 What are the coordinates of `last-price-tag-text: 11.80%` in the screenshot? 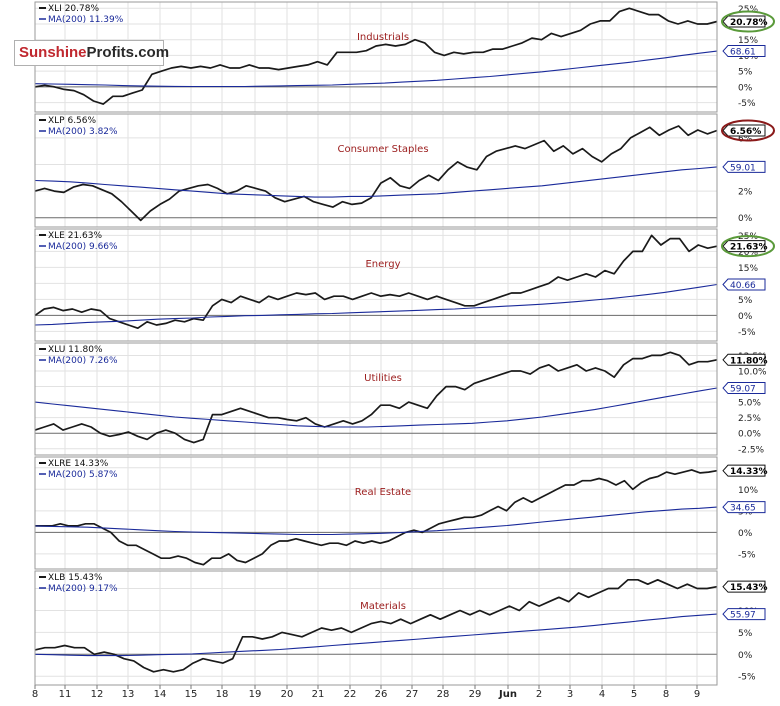 It's located at (749, 361).